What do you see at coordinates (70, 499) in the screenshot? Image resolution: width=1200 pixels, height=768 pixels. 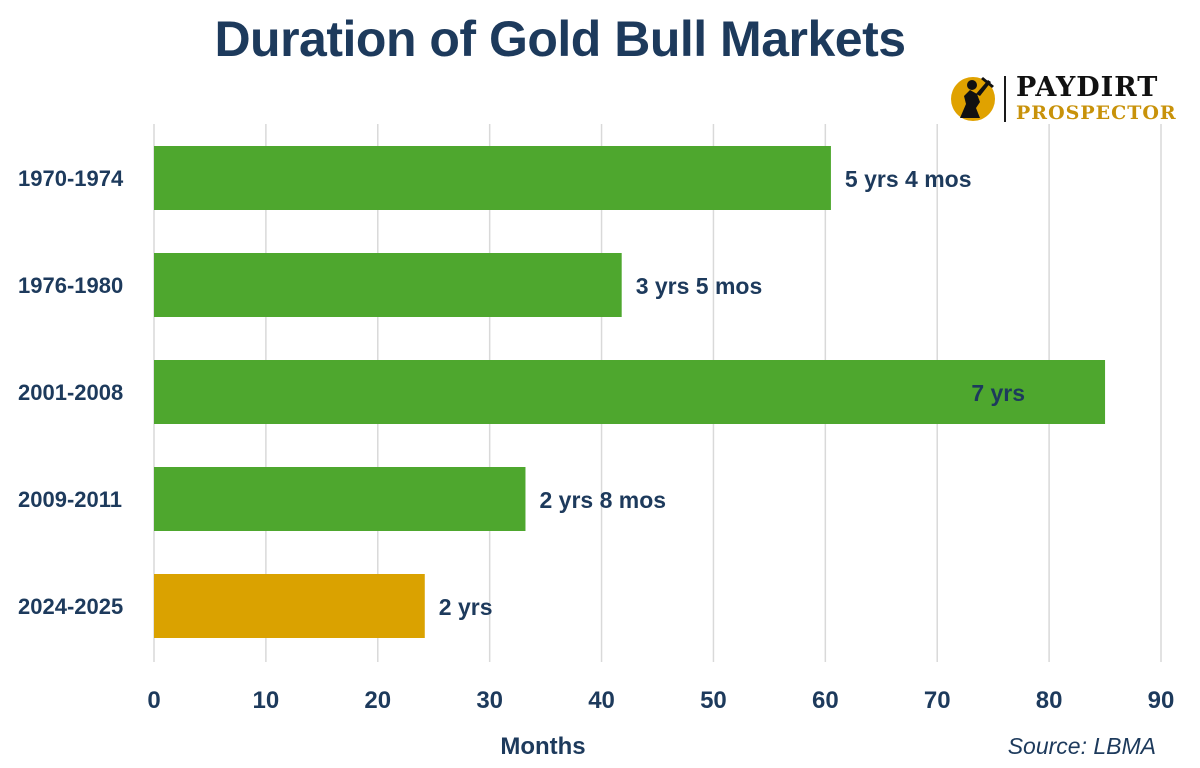 I see `y-category-label: 2009-2011` at bounding box center [70, 499].